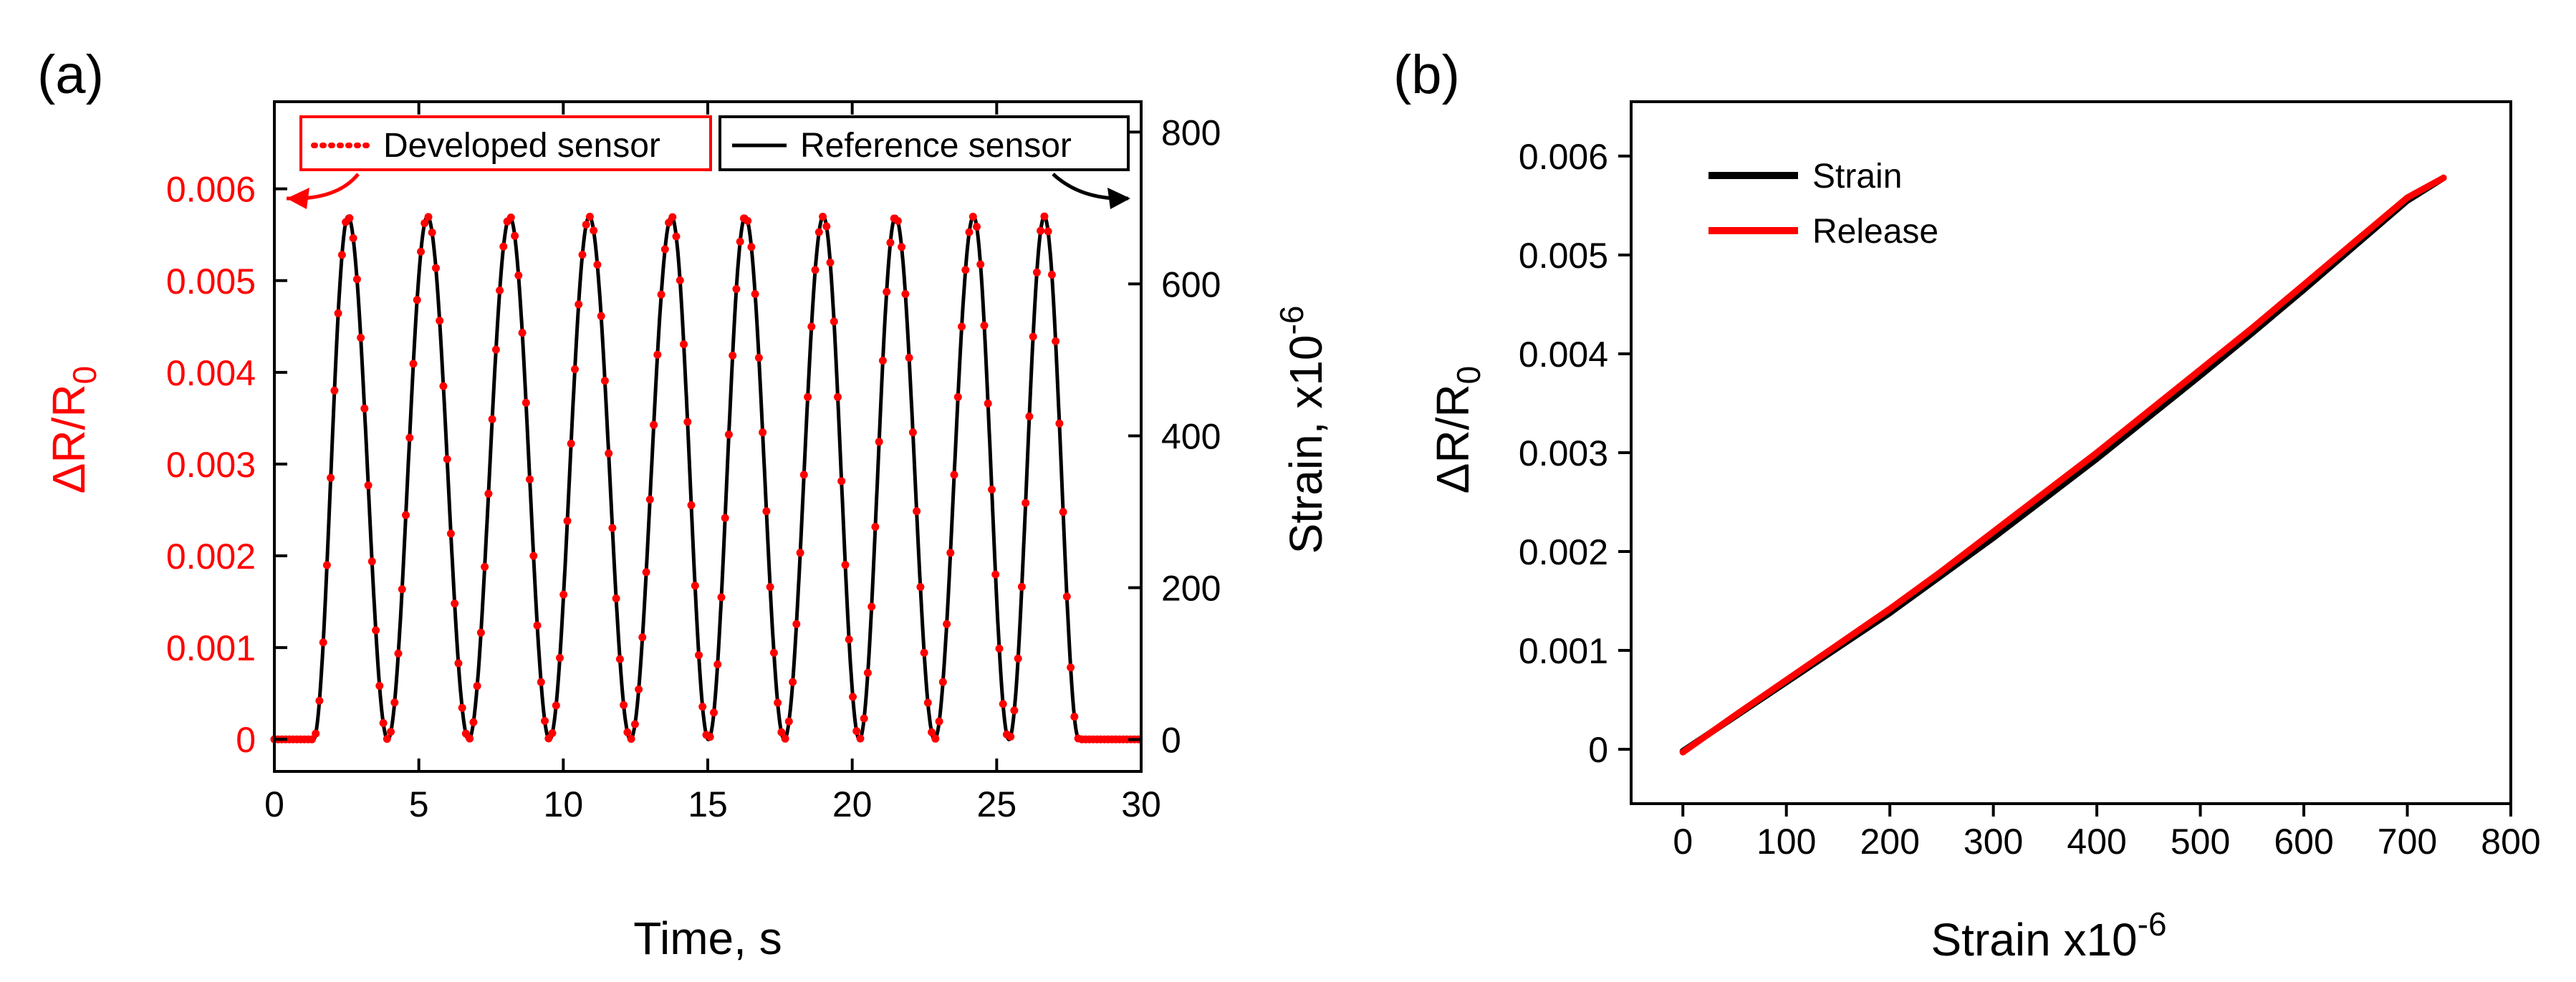 Image resolution: width=2576 pixels, height=982 pixels. I want to click on panel-b-y-tick-label: 0.004, so click(1564, 354).